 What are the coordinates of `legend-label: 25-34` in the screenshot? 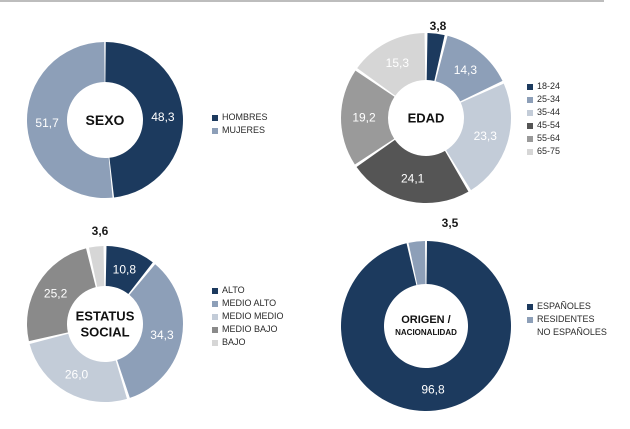 It's located at (549, 99).